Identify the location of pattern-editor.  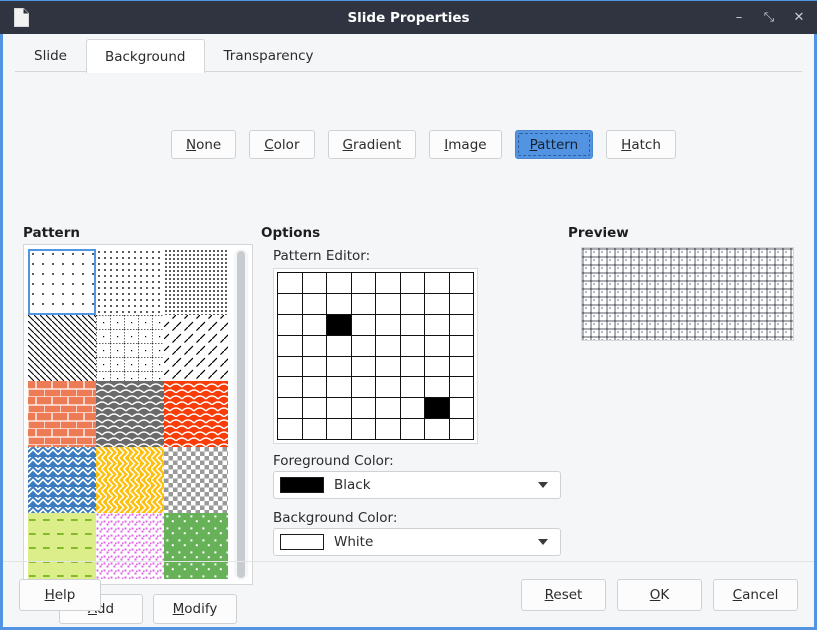
(375, 356).